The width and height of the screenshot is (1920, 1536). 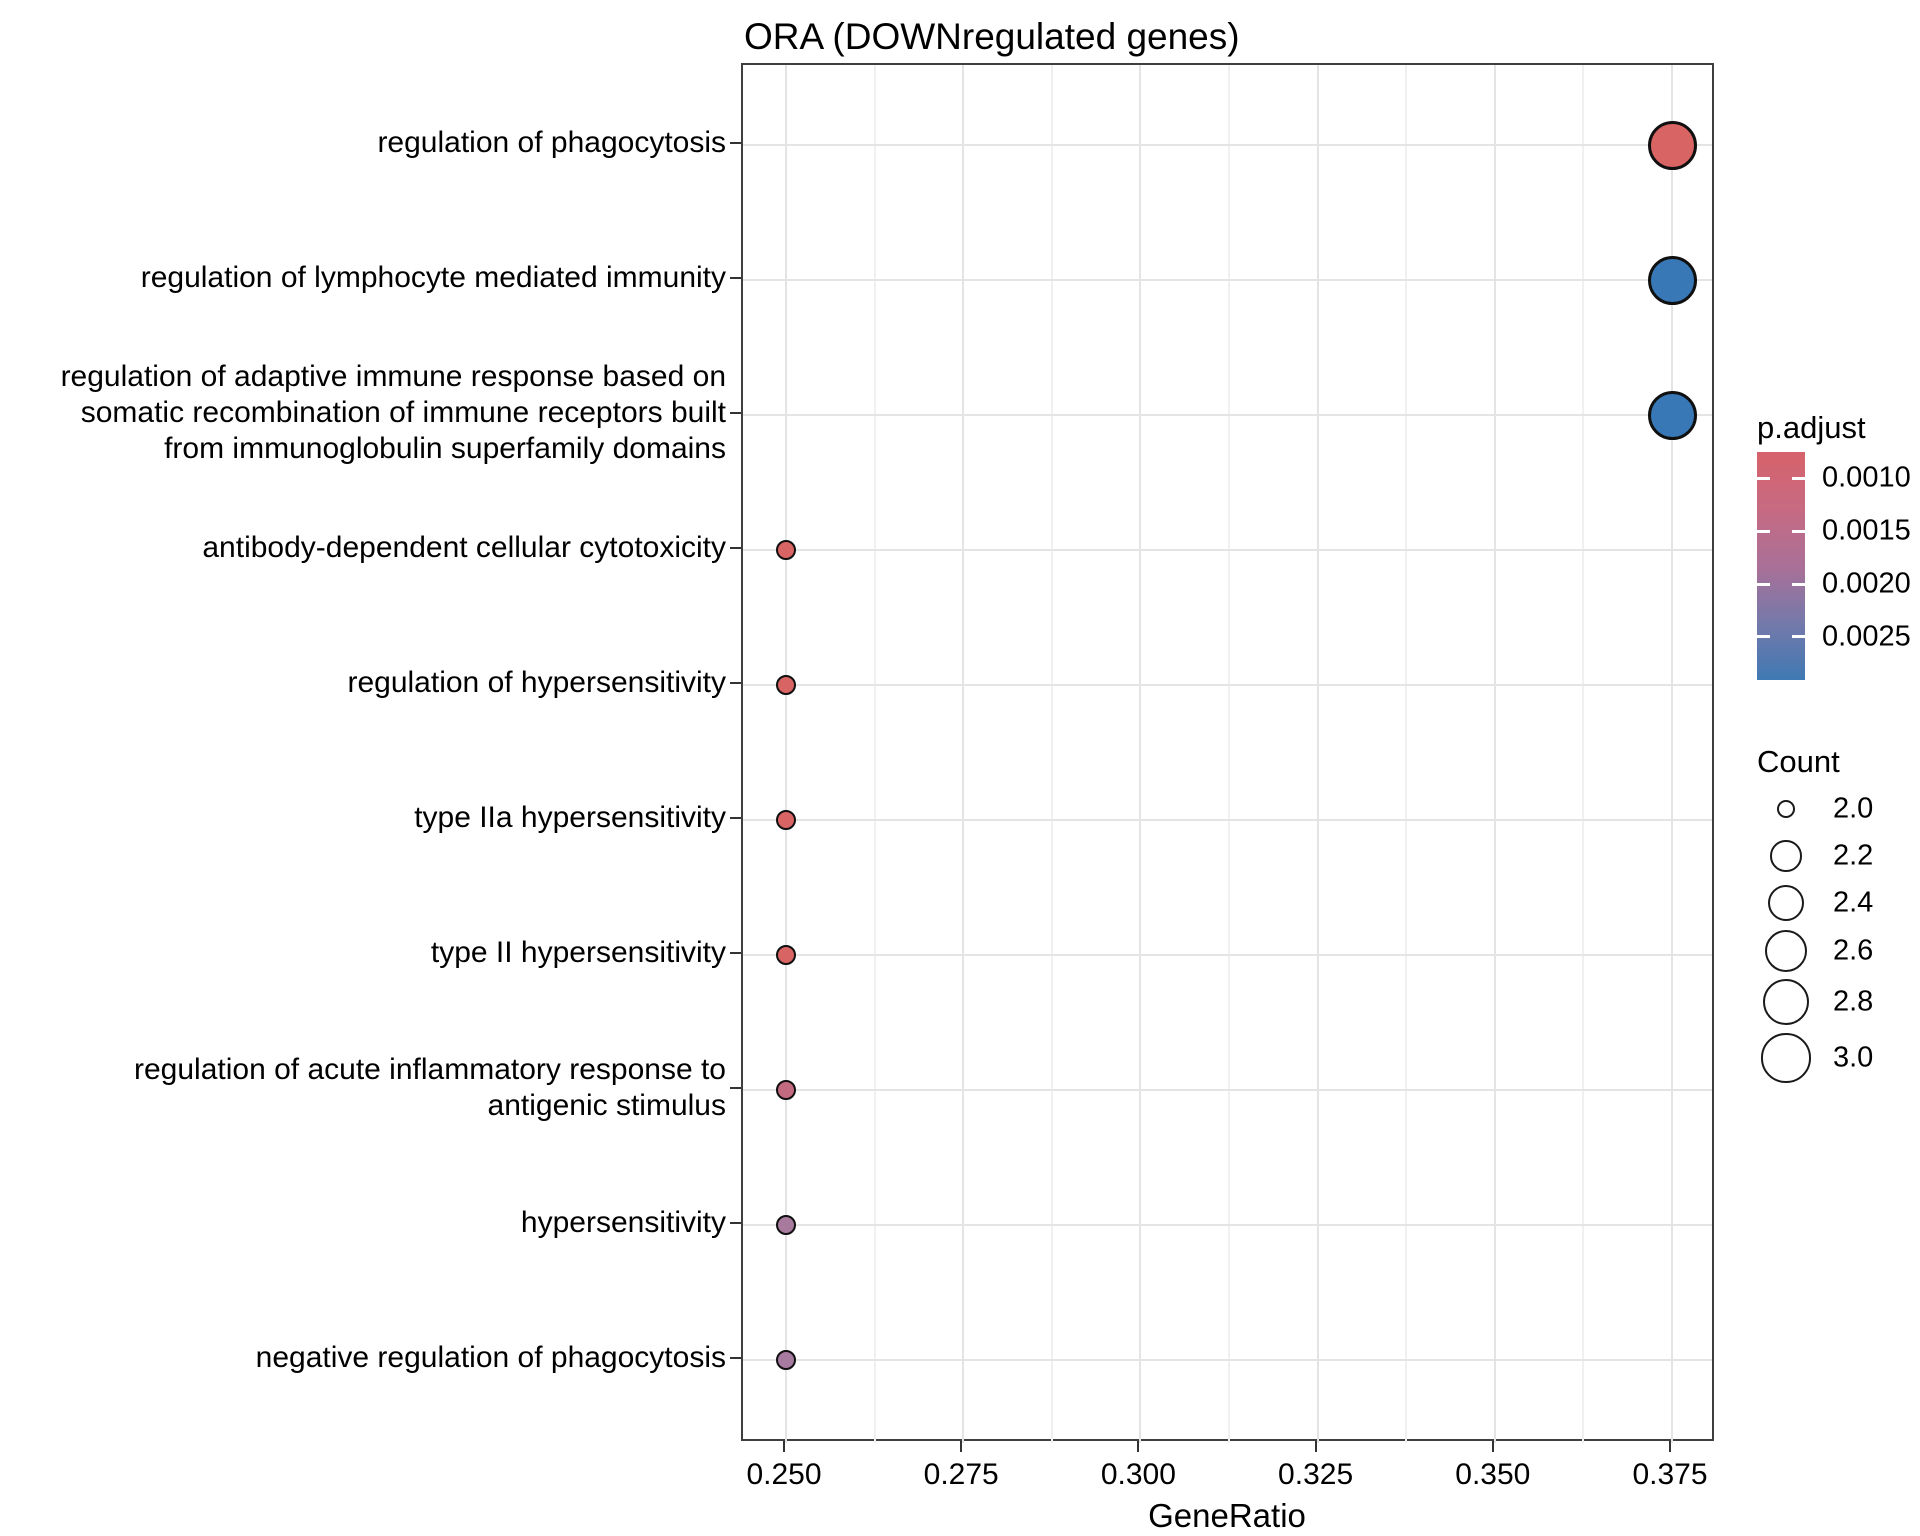 What do you see at coordinates (551, 142) in the screenshot?
I see `y-axis-label: regulation of phagocytosis` at bounding box center [551, 142].